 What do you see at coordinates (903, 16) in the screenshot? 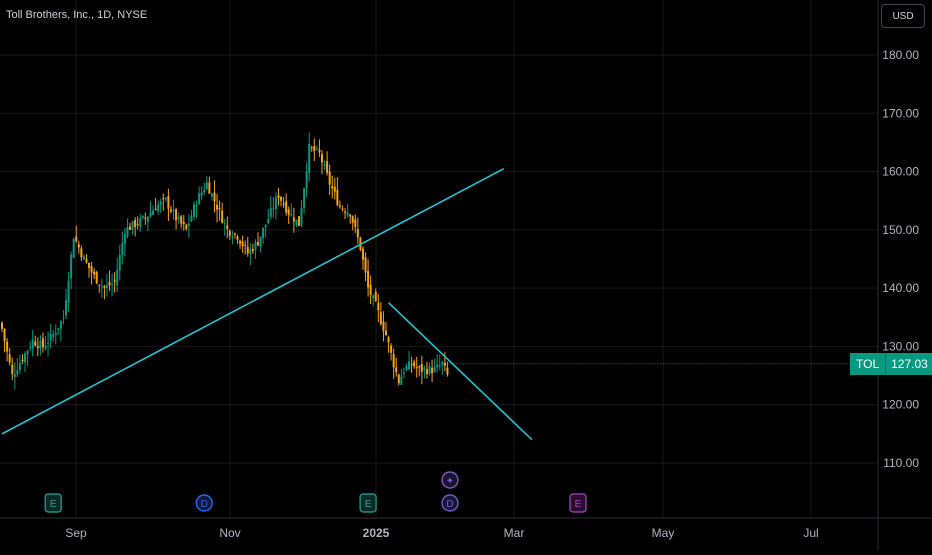
I see `currency-selector: USD` at bounding box center [903, 16].